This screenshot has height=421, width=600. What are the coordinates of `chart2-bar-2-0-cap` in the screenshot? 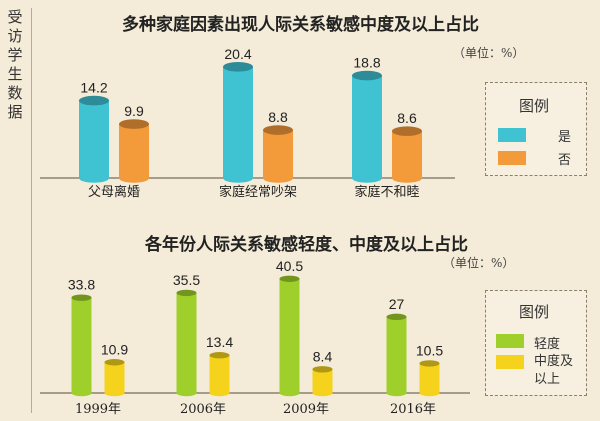 It's located at (289, 278).